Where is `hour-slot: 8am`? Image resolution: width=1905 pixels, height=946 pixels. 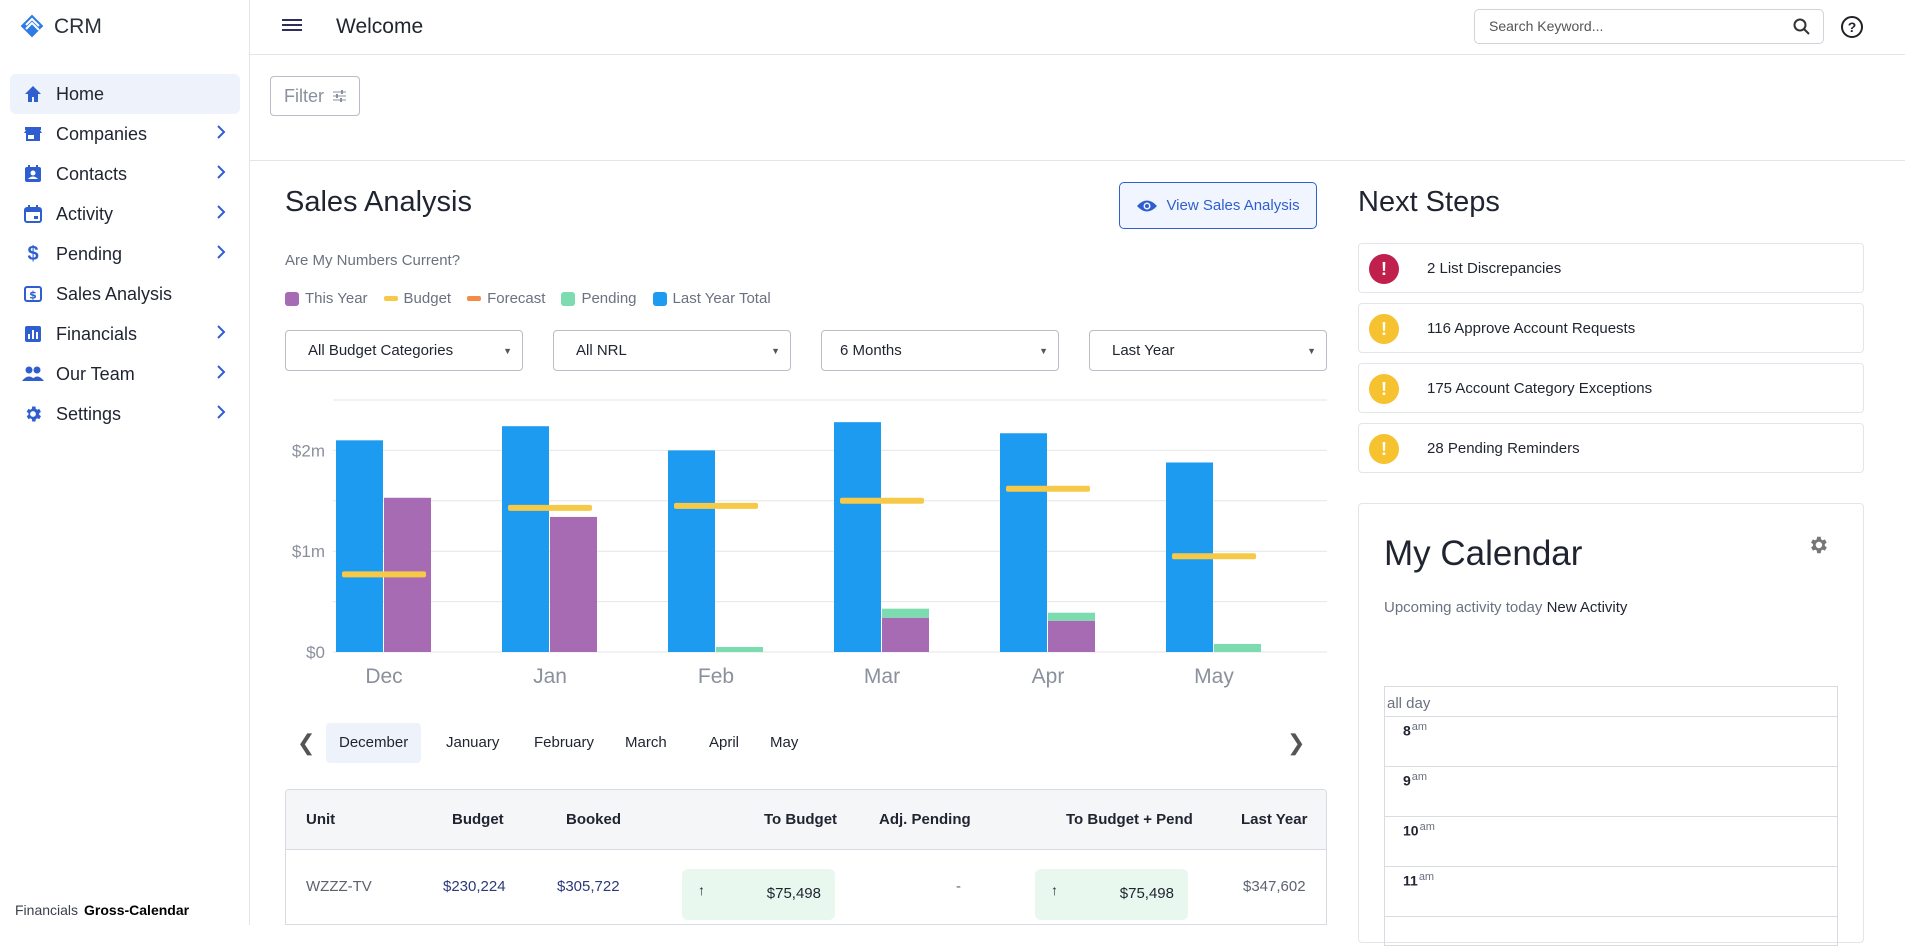 hour-slot: 8am is located at coordinates (1611, 742).